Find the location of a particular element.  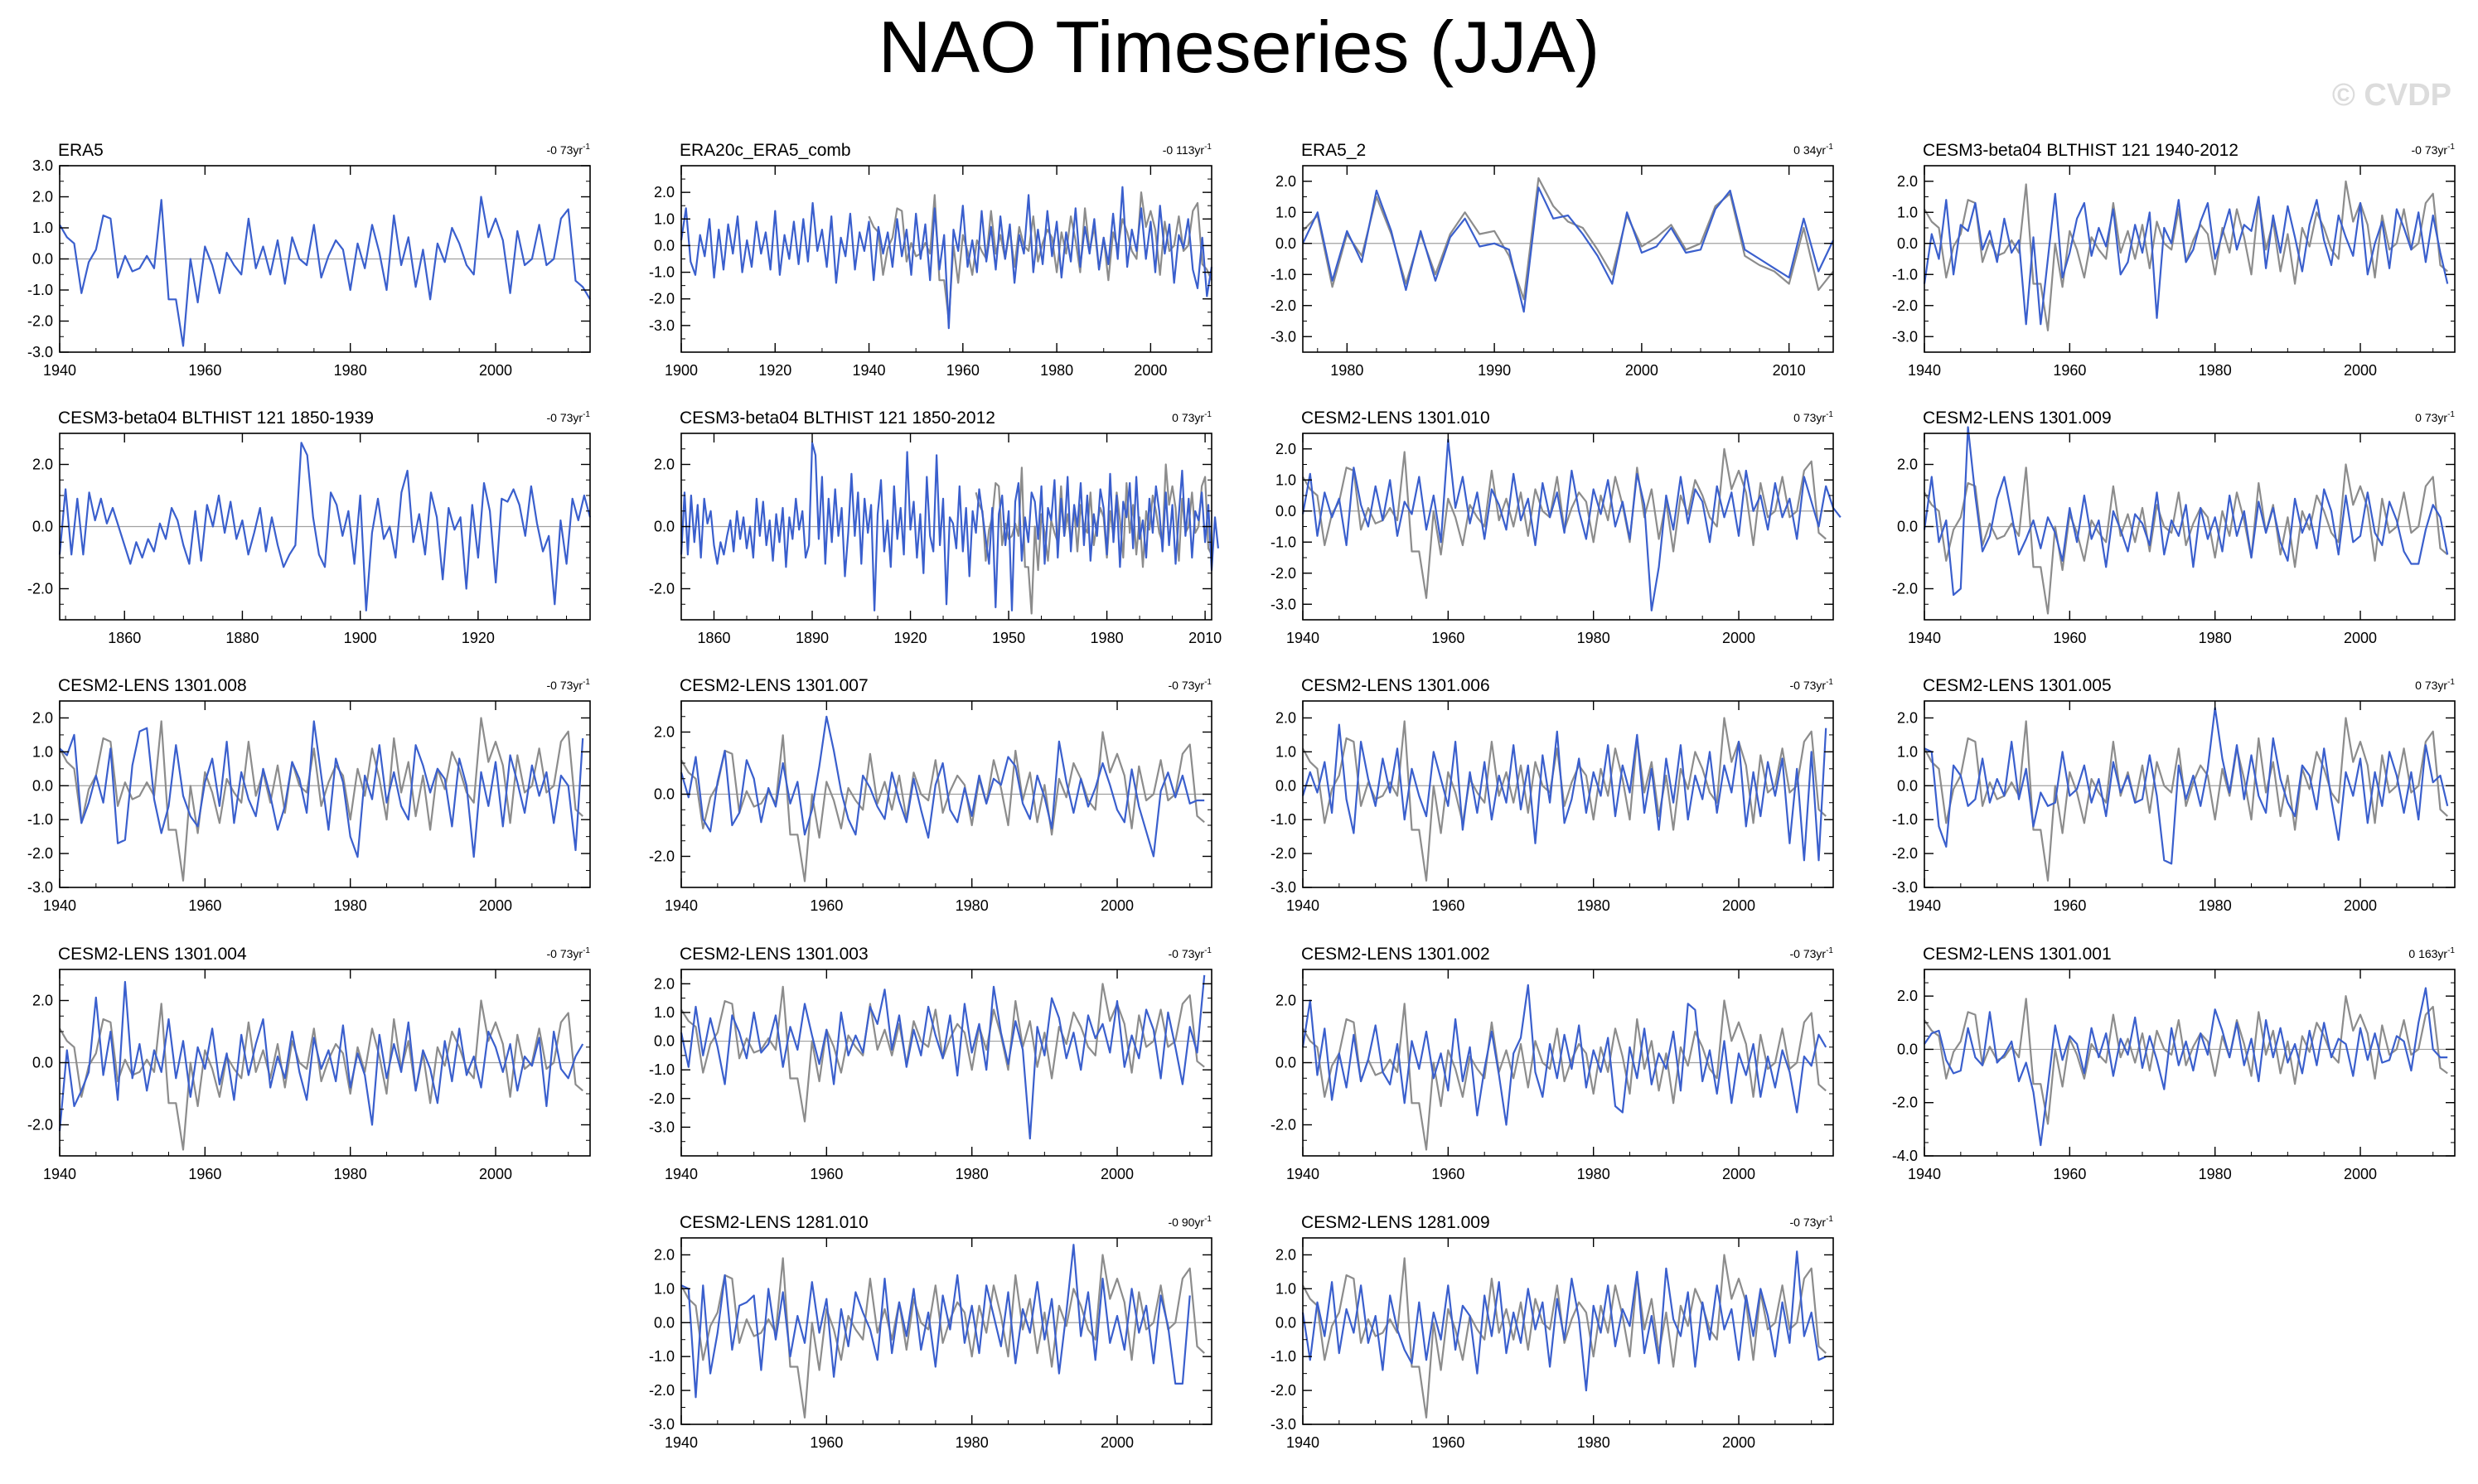

trend-label: 0 73yr-1 is located at coordinates (1813, 417).